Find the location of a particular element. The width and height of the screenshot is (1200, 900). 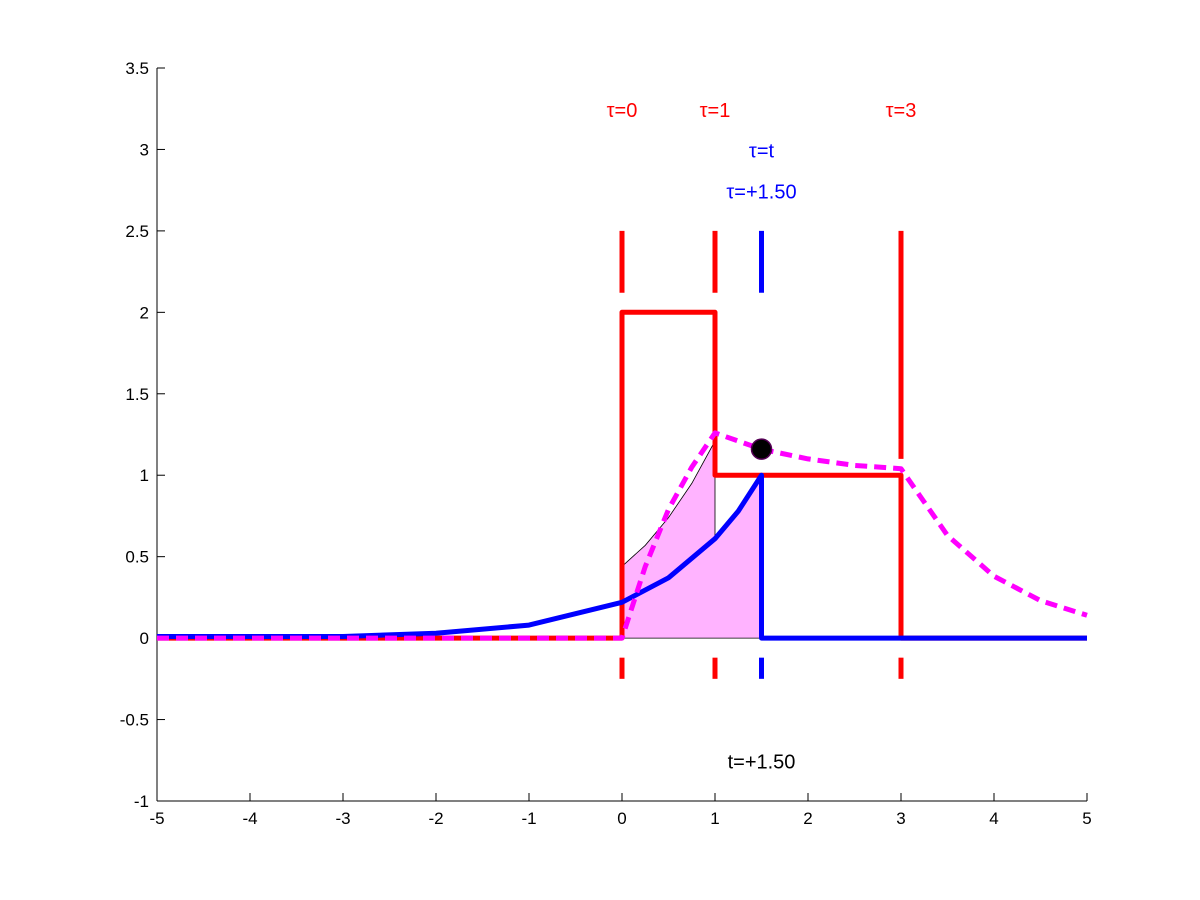

tau-marker-label: τ=t is located at coordinates (762, 152).